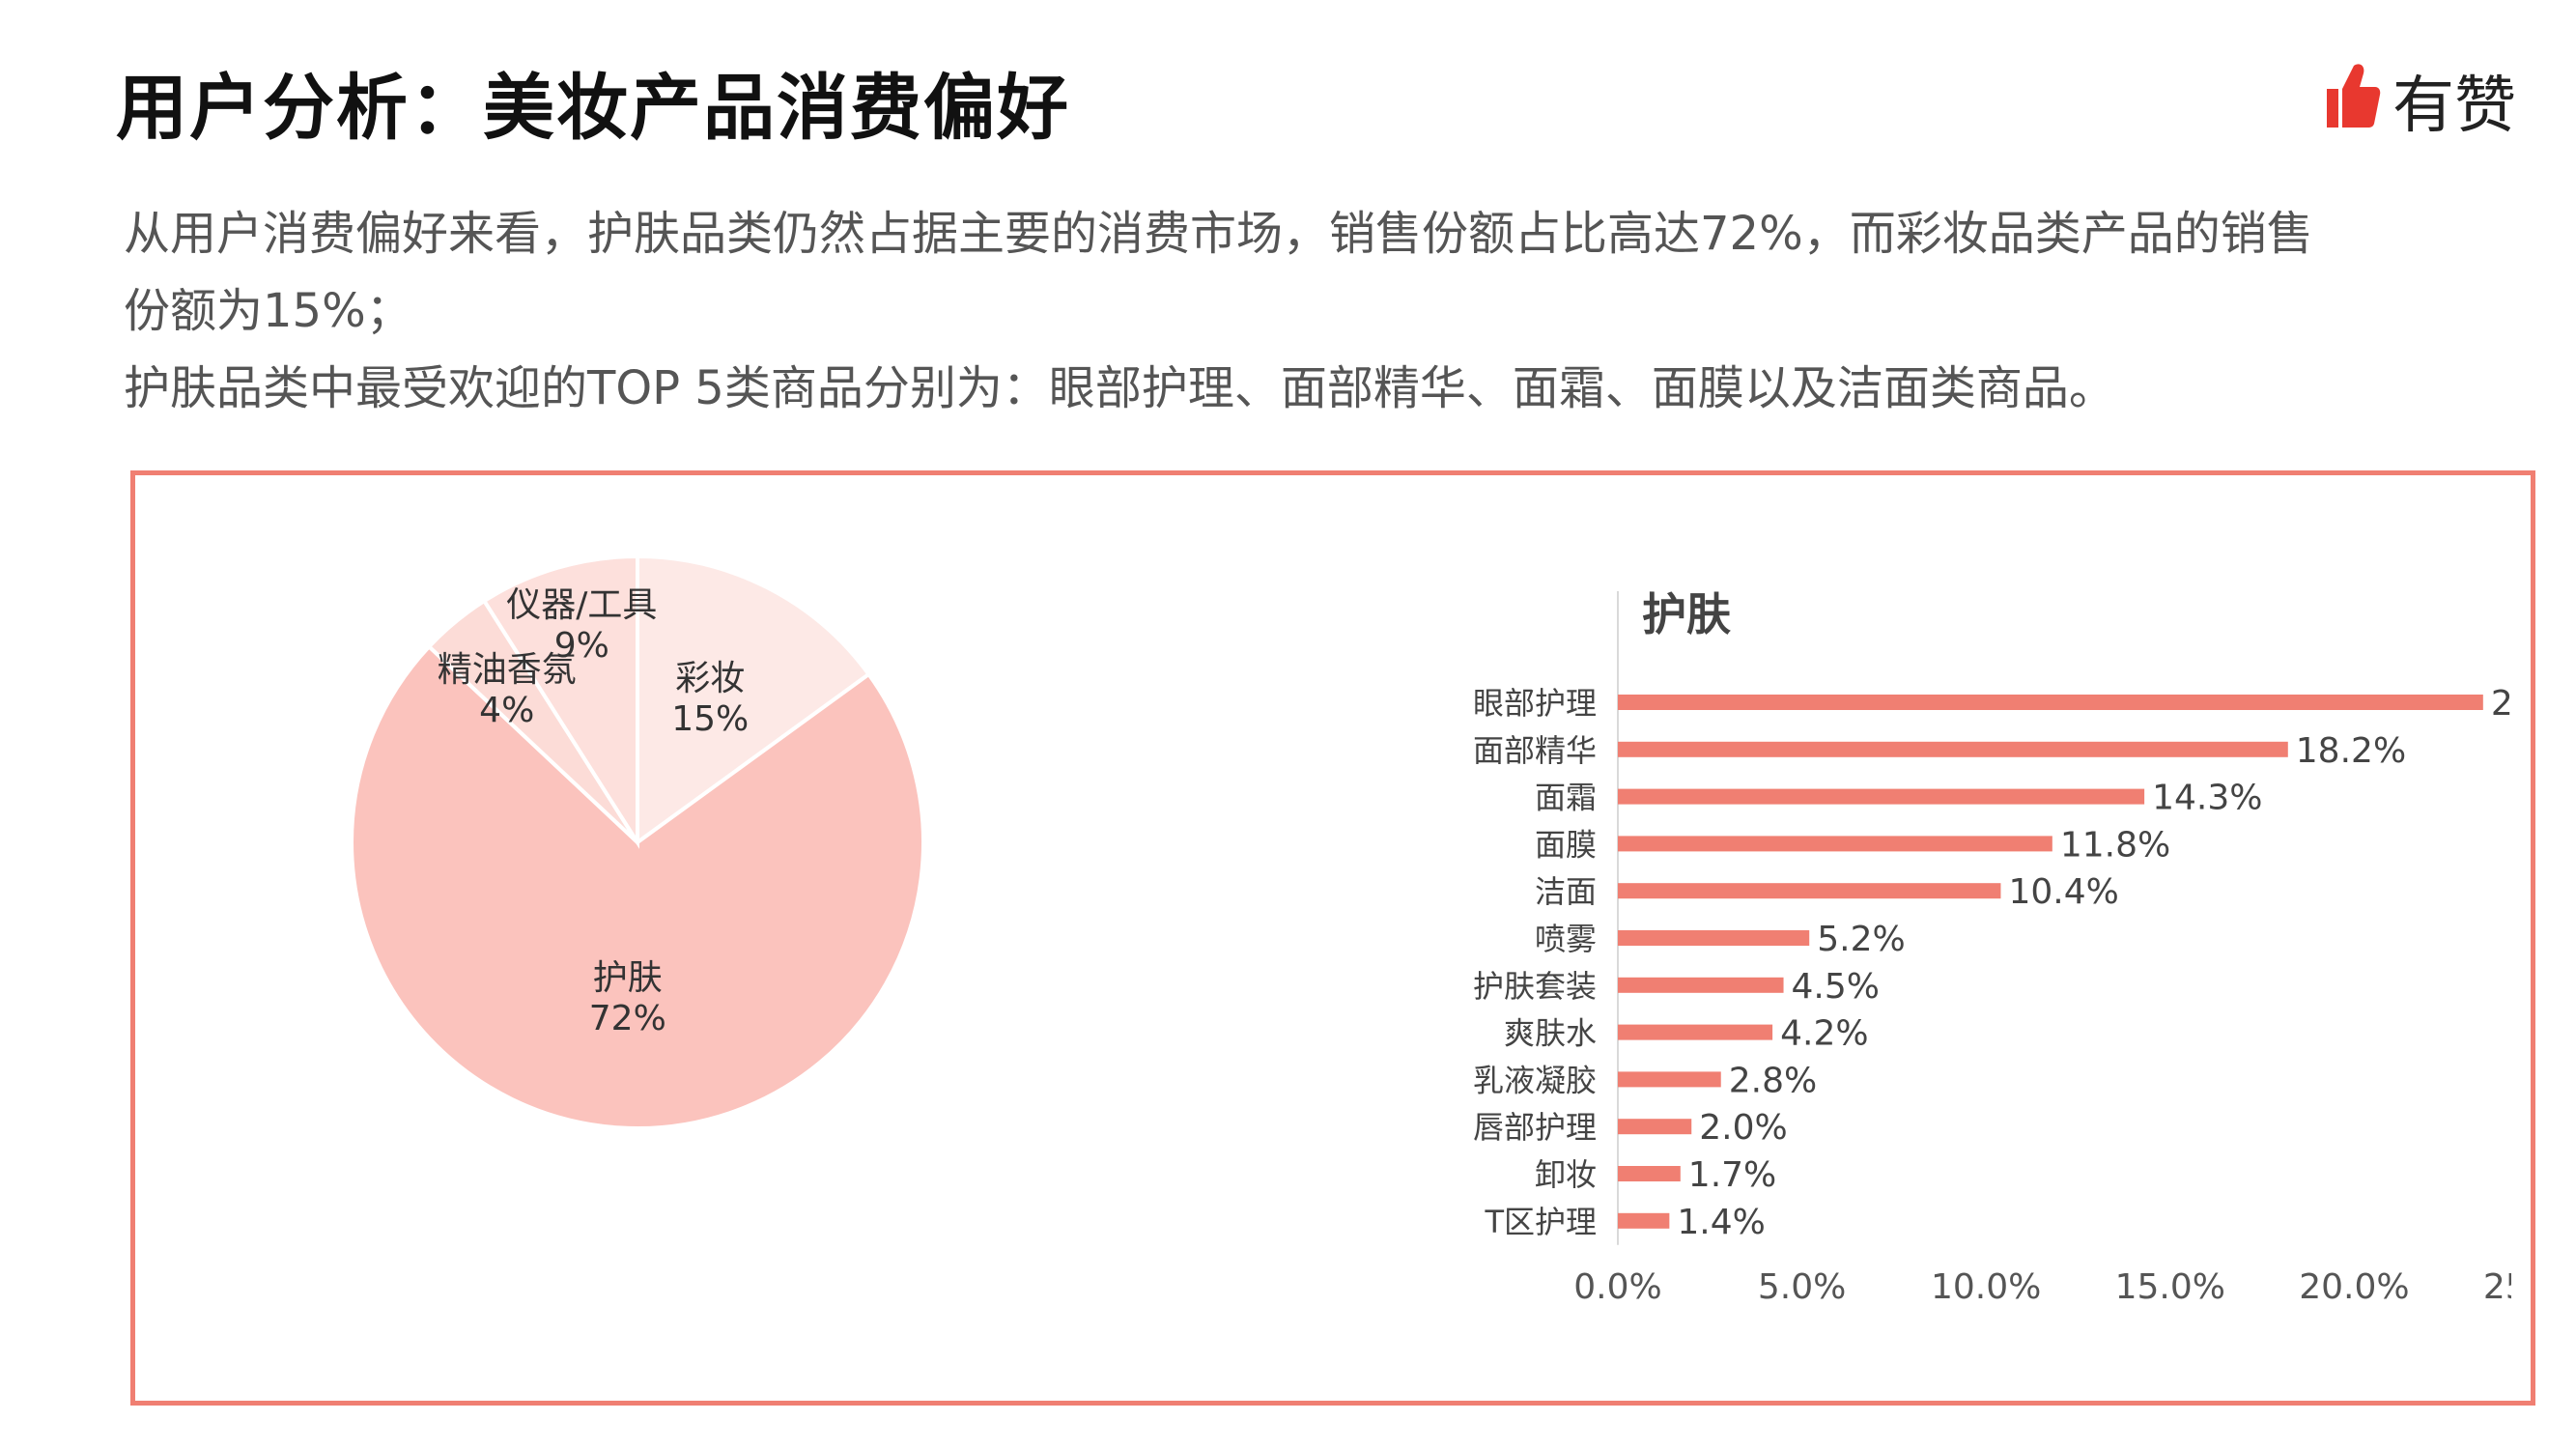 The width and height of the screenshot is (2576, 1449). I want to click on bar-value-label: 4.2%, so click(1824, 1034).